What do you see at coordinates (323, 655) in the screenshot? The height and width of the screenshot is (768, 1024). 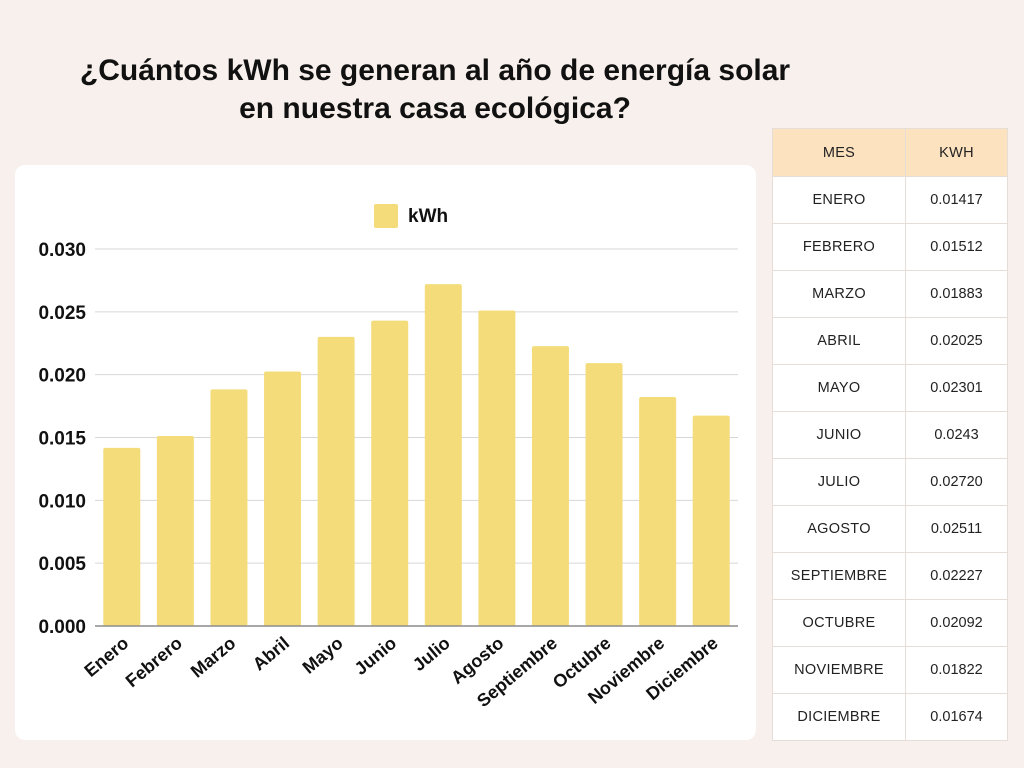 I see `x-tick-label: Mayo` at bounding box center [323, 655].